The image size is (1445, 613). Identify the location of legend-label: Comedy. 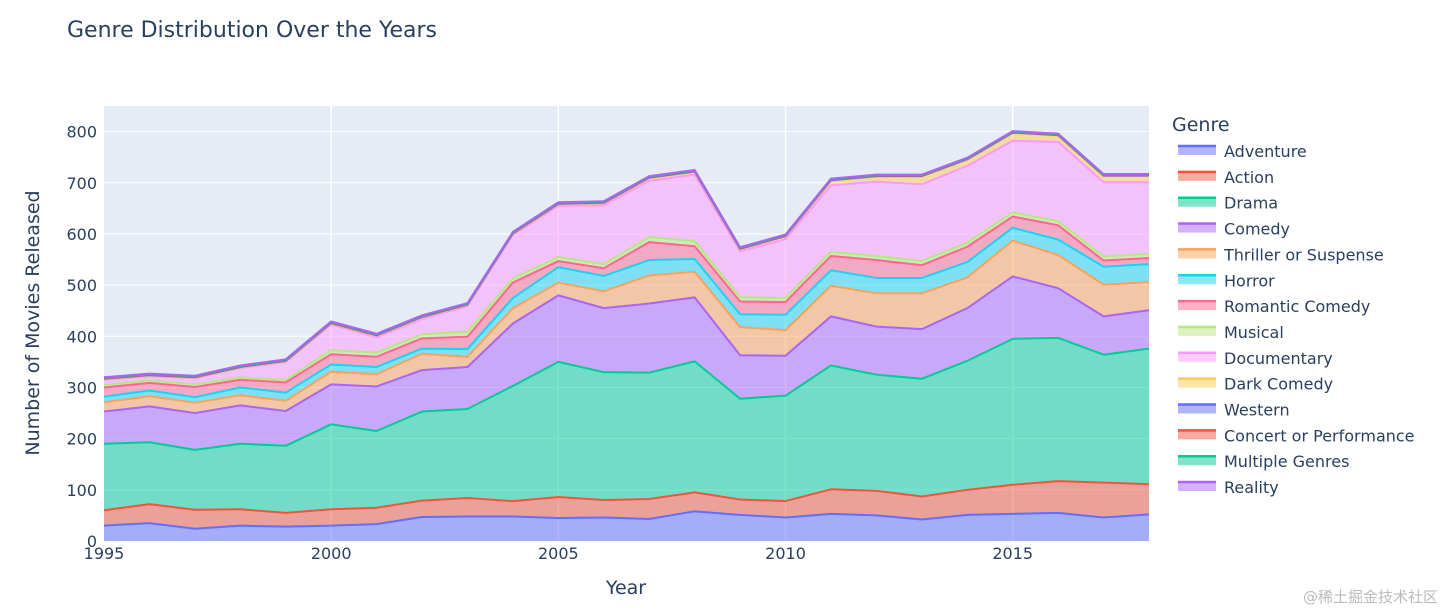
(1257, 229).